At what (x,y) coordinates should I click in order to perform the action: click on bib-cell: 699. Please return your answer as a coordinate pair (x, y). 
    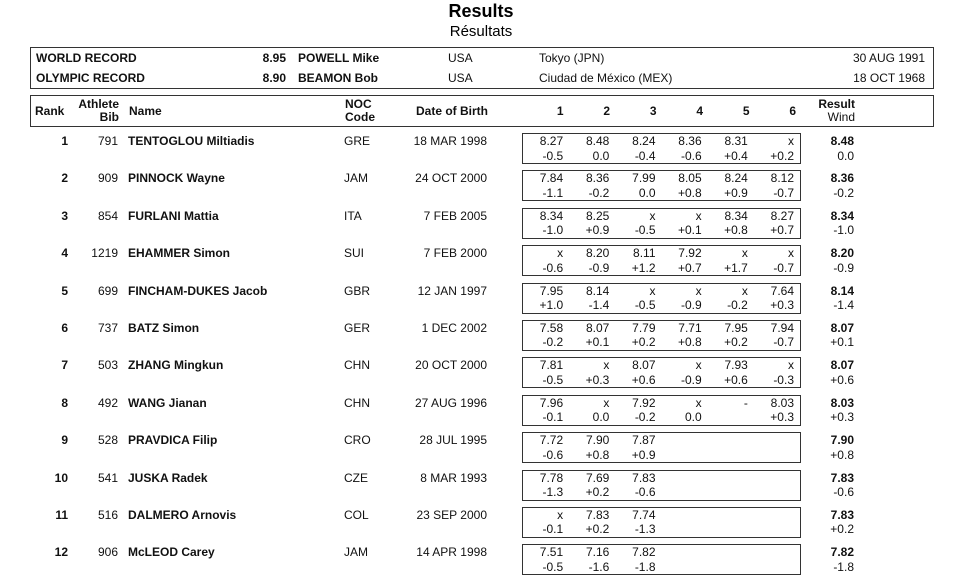
    Looking at the image, I should click on (107, 290).